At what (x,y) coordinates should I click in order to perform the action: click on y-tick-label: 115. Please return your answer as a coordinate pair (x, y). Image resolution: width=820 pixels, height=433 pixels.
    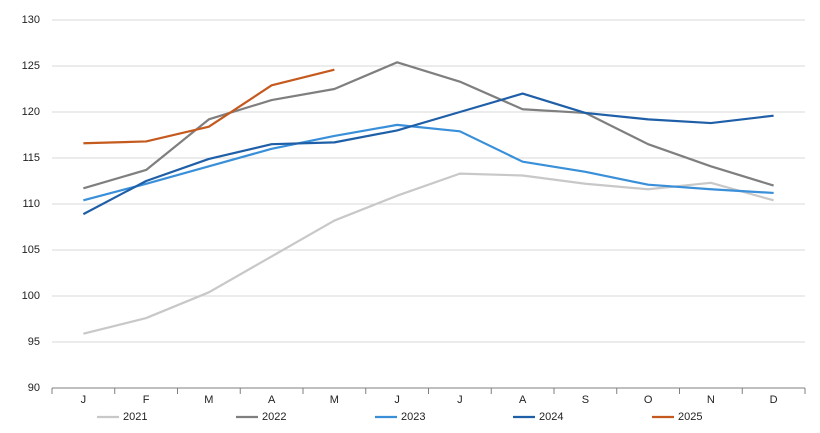
    Looking at the image, I should click on (31, 158).